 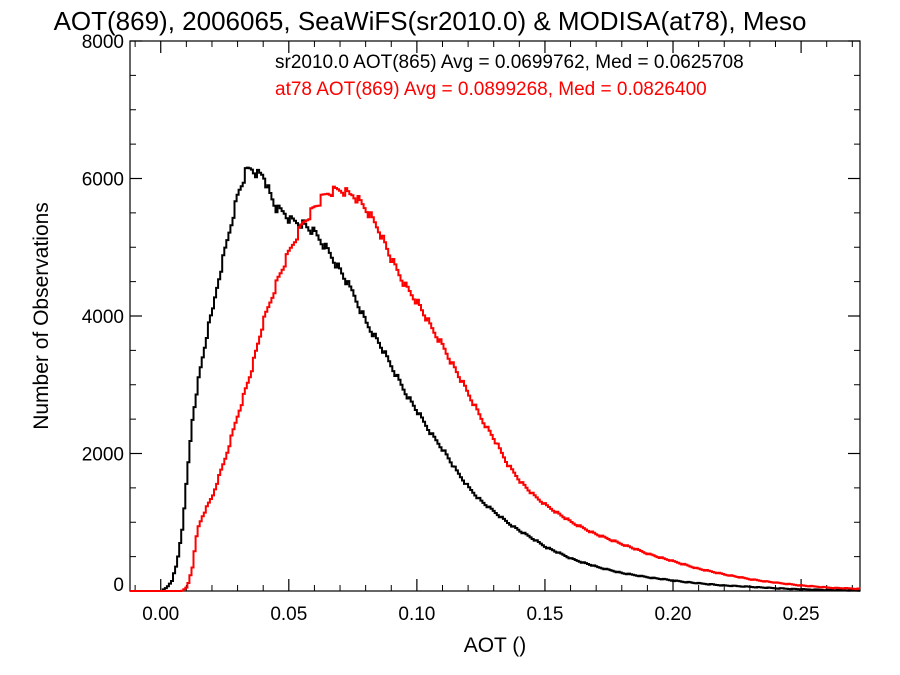 What do you see at coordinates (416, 614) in the screenshot?
I see `x-tick-label: 0.10` at bounding box center [416, 614].